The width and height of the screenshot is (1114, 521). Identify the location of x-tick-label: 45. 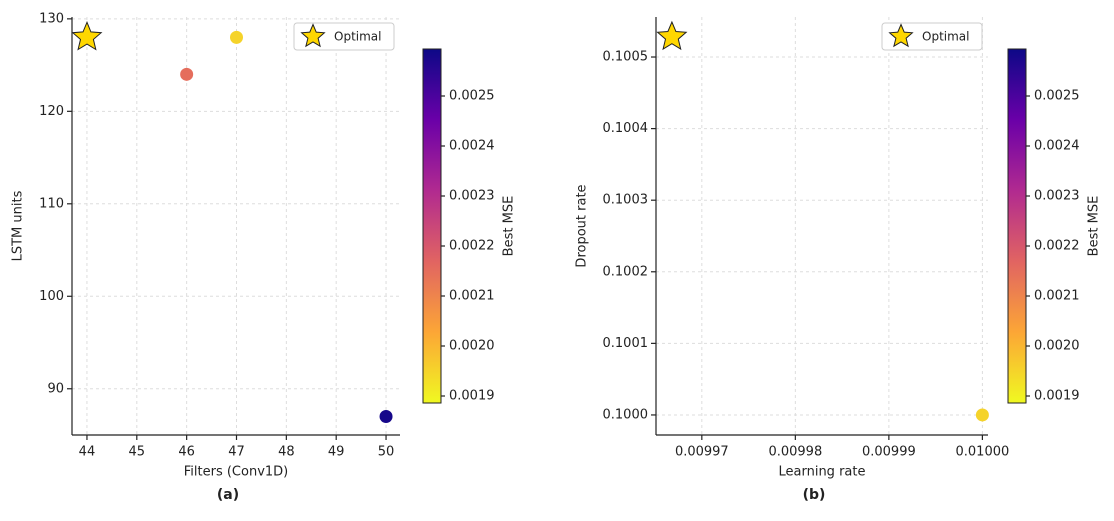
(137, 452).